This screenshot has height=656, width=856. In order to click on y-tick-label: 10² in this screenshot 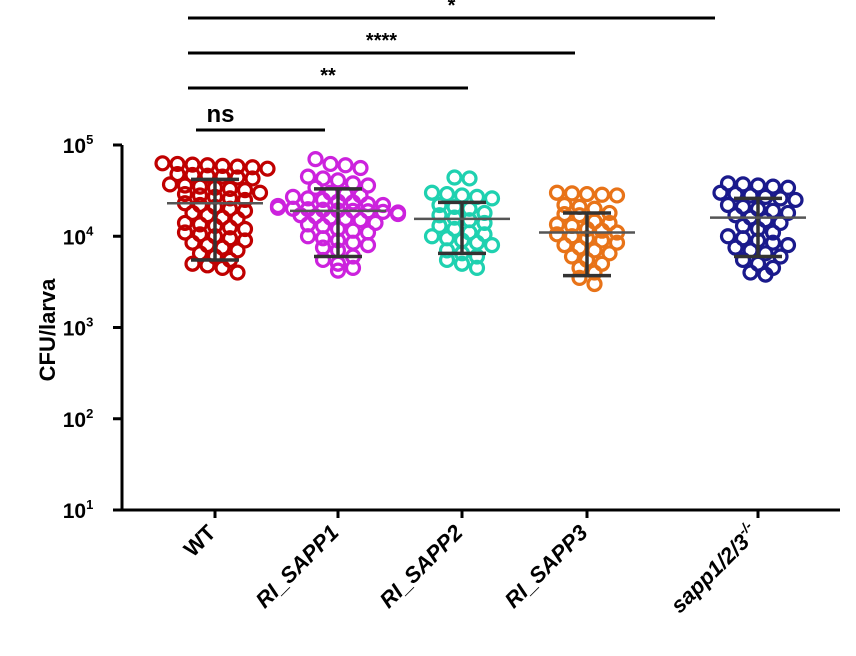, I will do `click(78, 419)`.